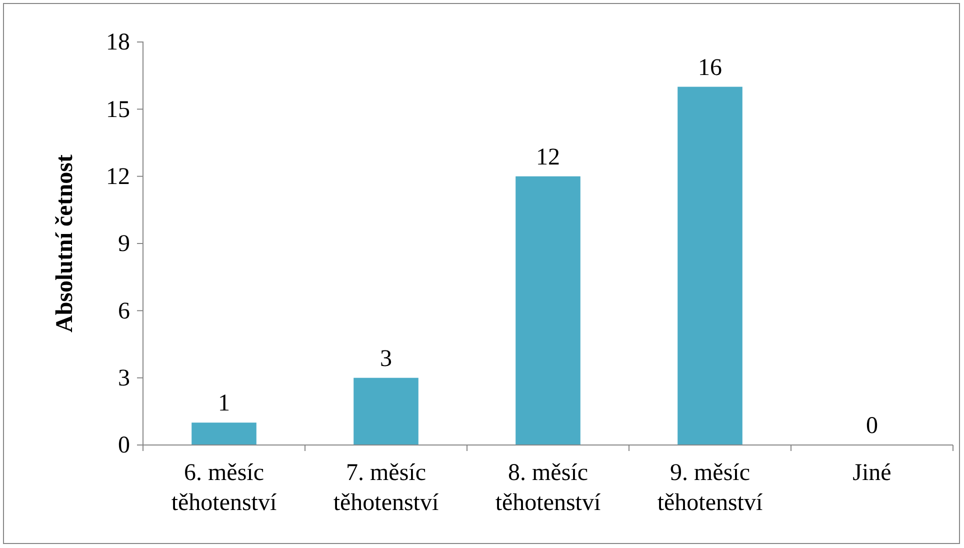  What do you see at coordinates (872, 473) in the screenshot?
I see `x-tick-label: Jiné` at bounding box center [872, 473].